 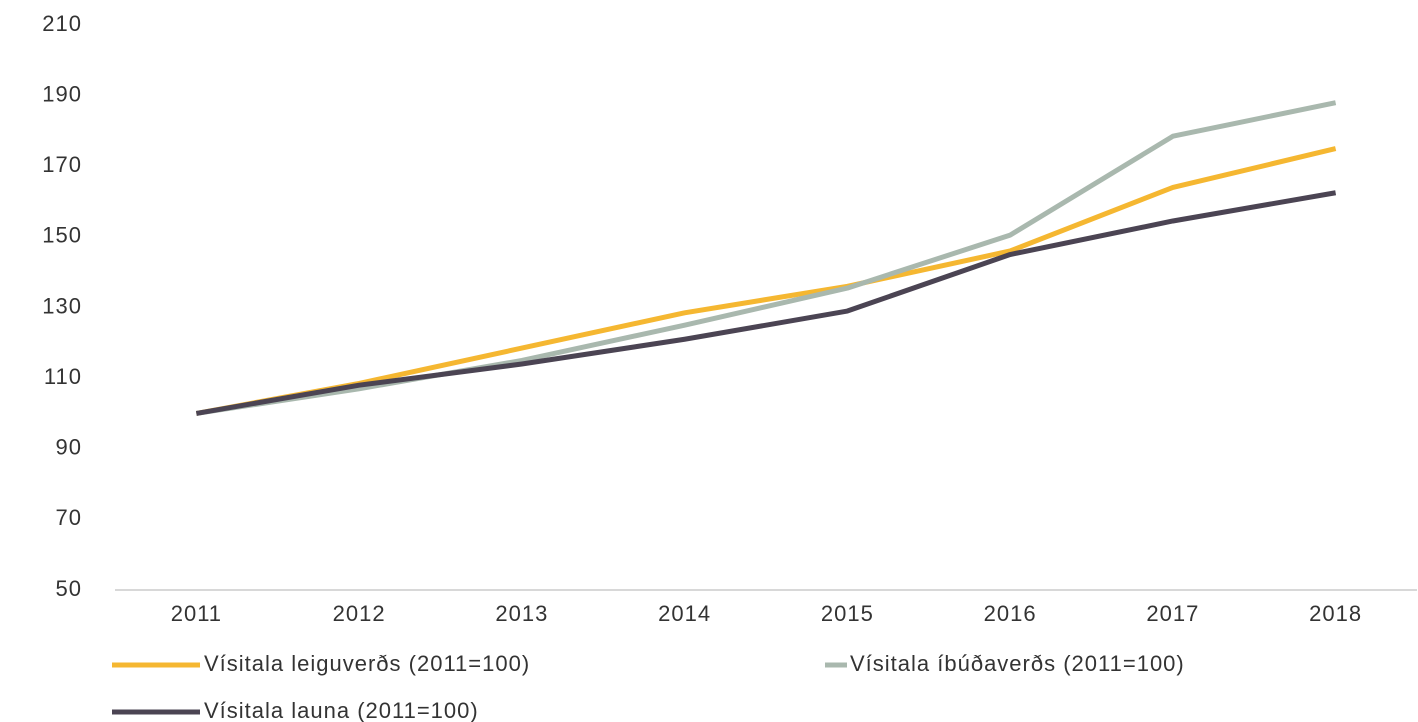 What do you see at coordinates (196, 613) in the screenshot?
I see `x-tick-label: 2011` at bounding box center [196, 613].